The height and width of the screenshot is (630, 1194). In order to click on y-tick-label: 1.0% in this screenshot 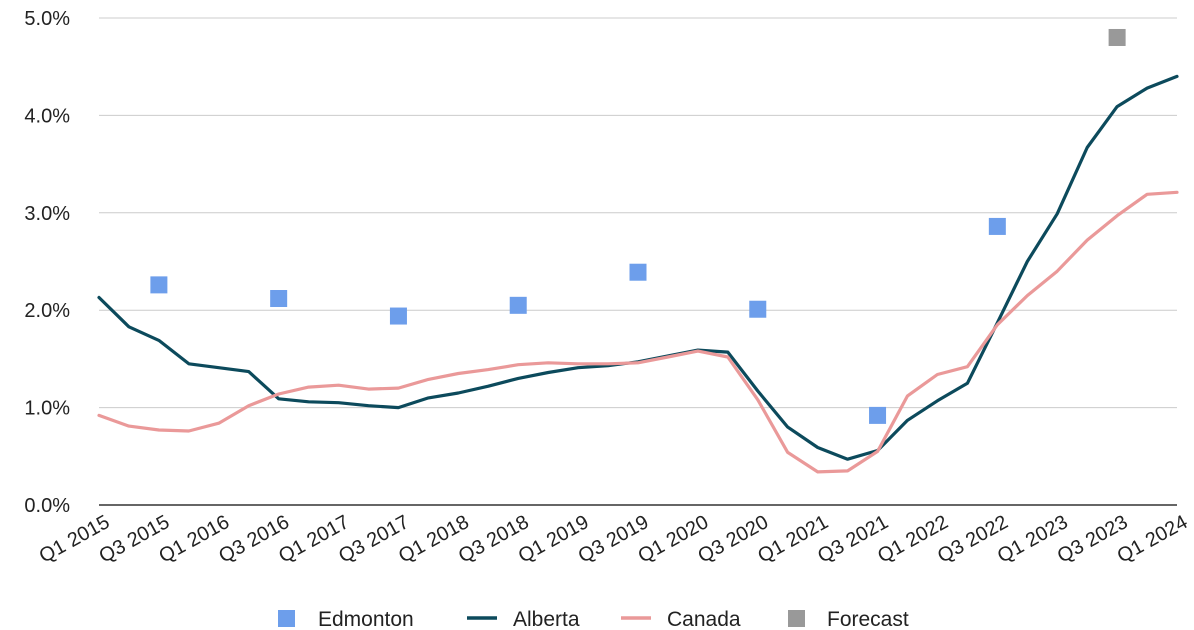, I will do `click(47, 409)`.